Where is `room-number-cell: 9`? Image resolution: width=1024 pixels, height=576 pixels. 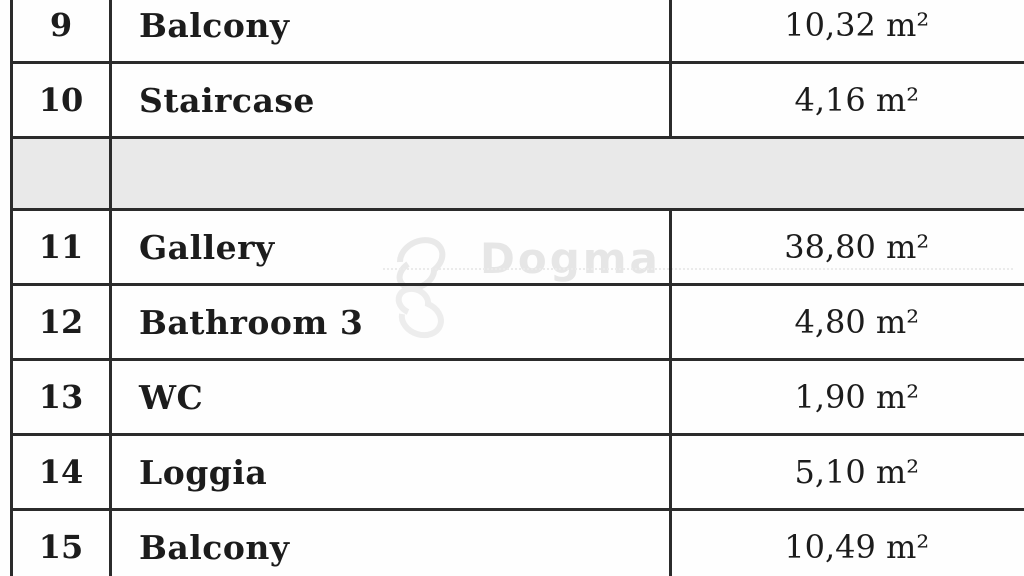 room-number-cell: 9 is located at coordinates (61, 32).